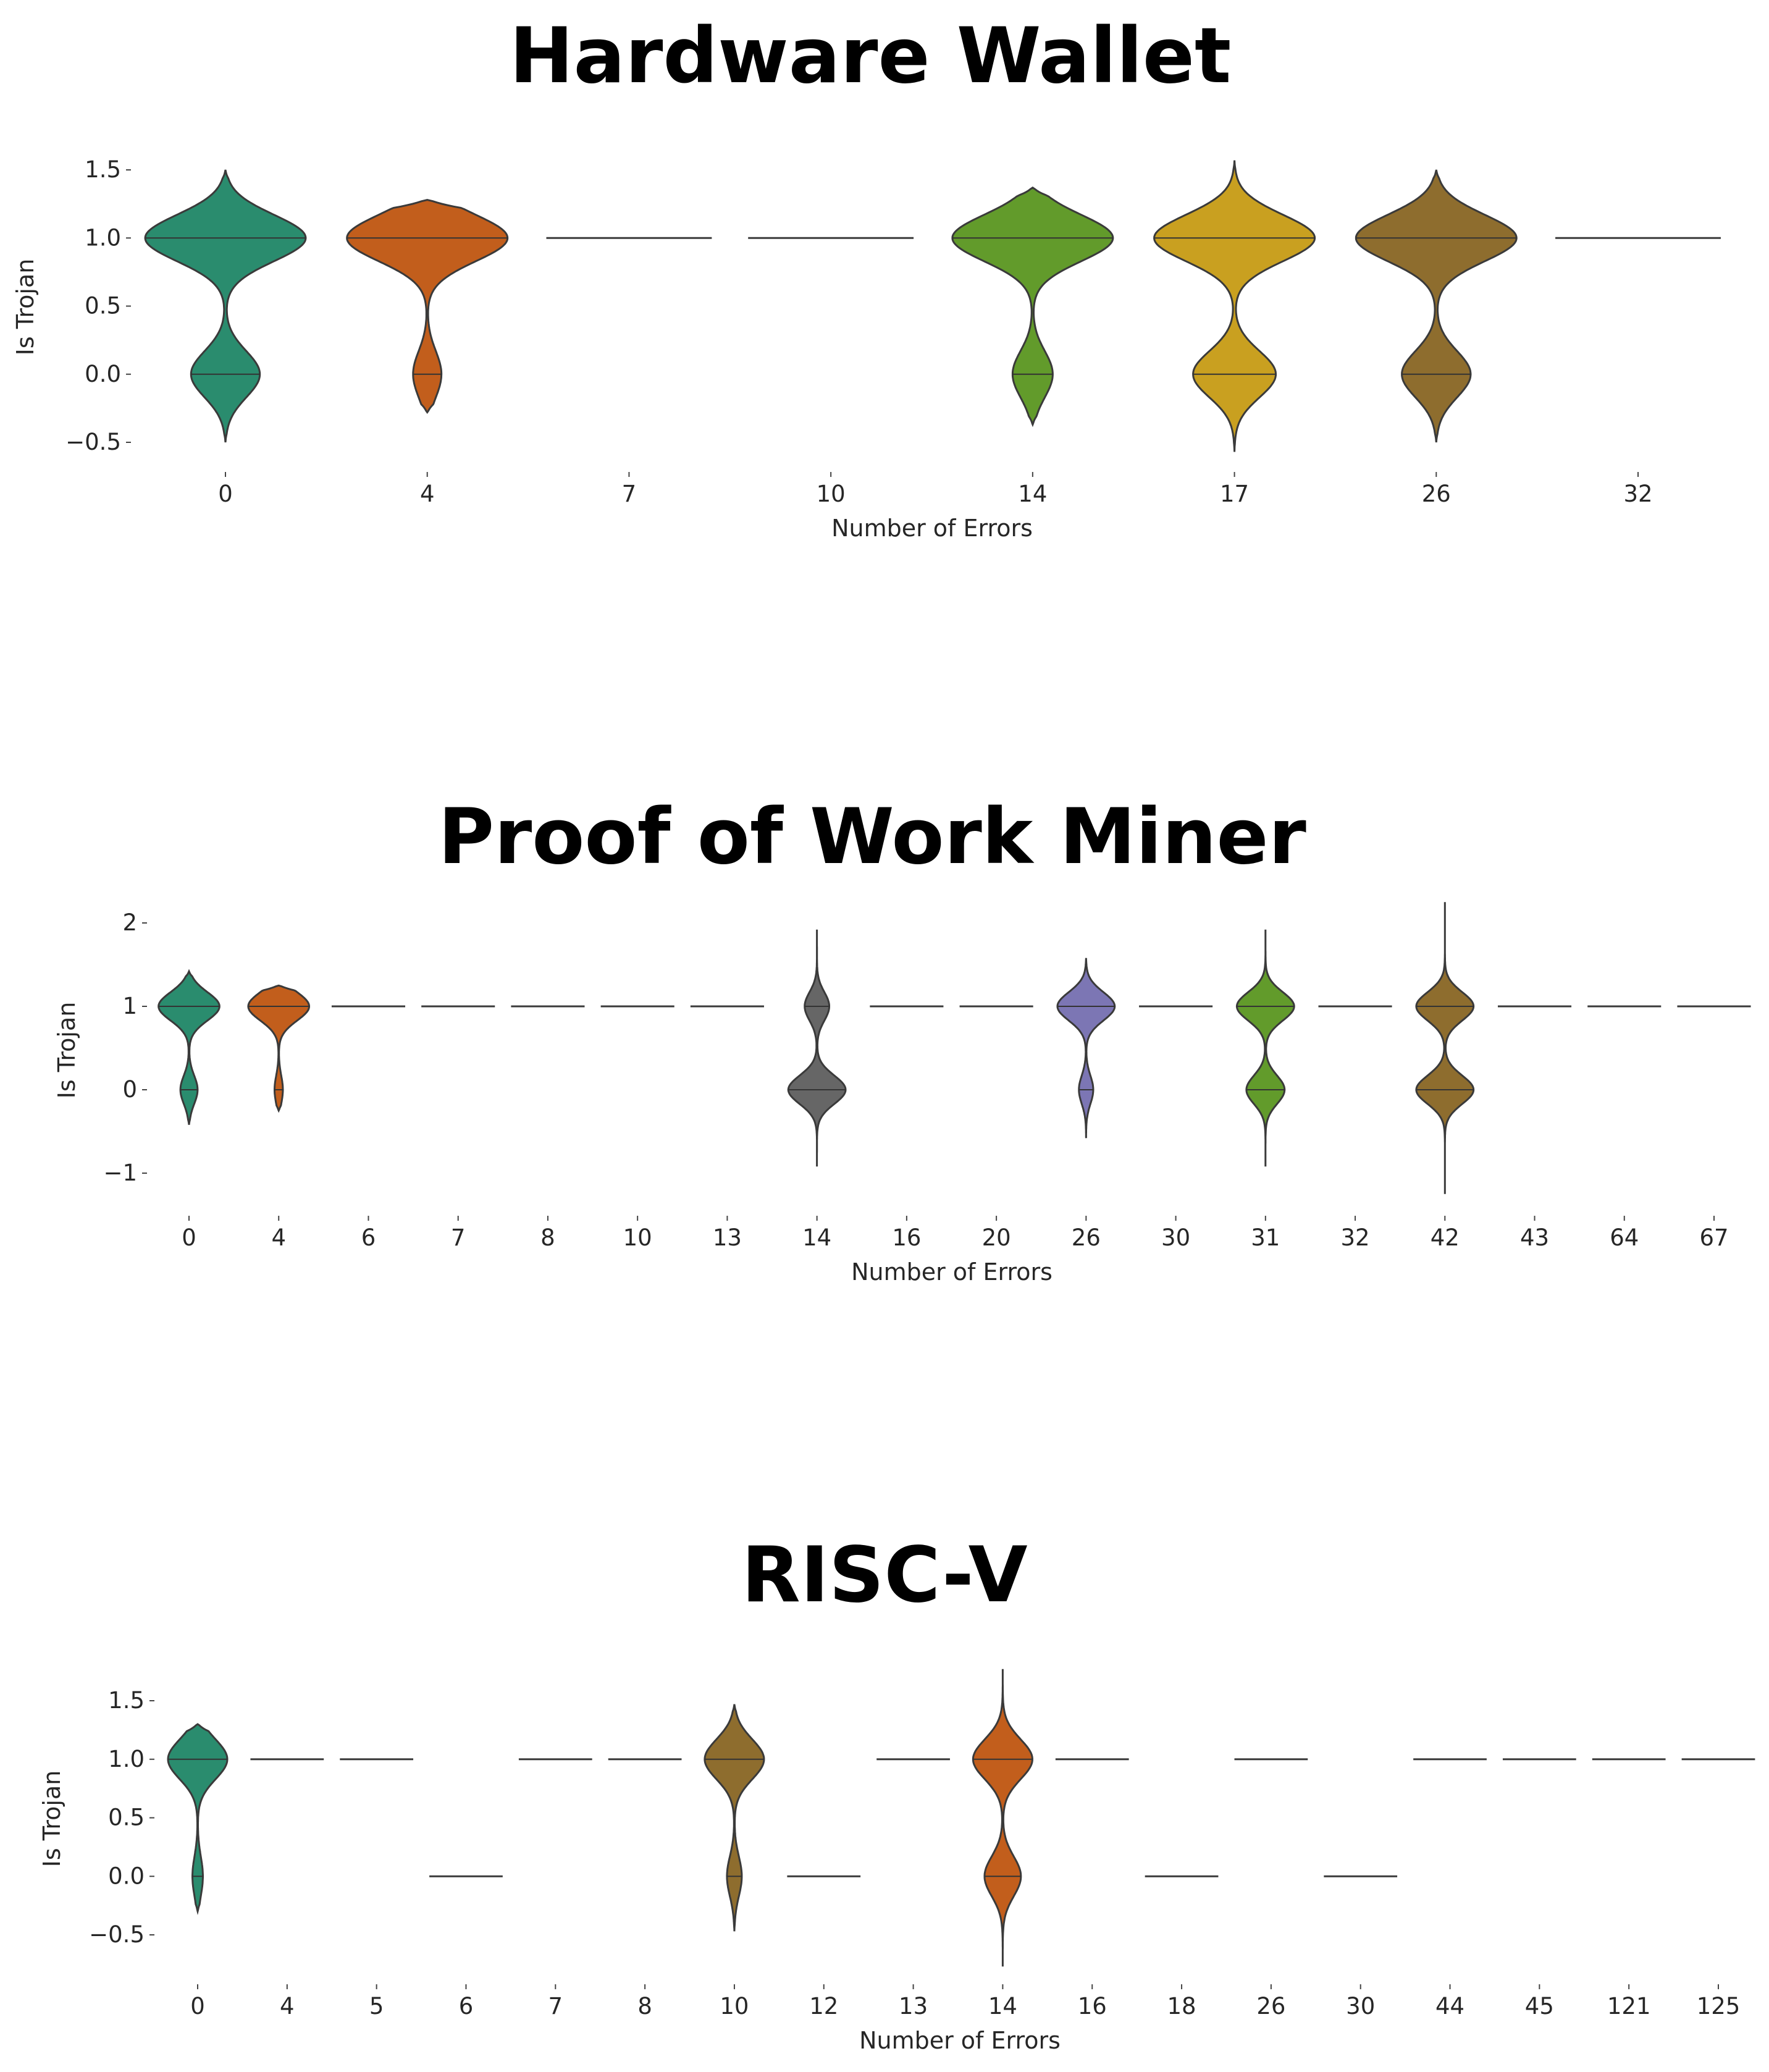 This screenshot has width=1769, height=2072. I want to click on y-tick-label: −1, so click(120, 1173).